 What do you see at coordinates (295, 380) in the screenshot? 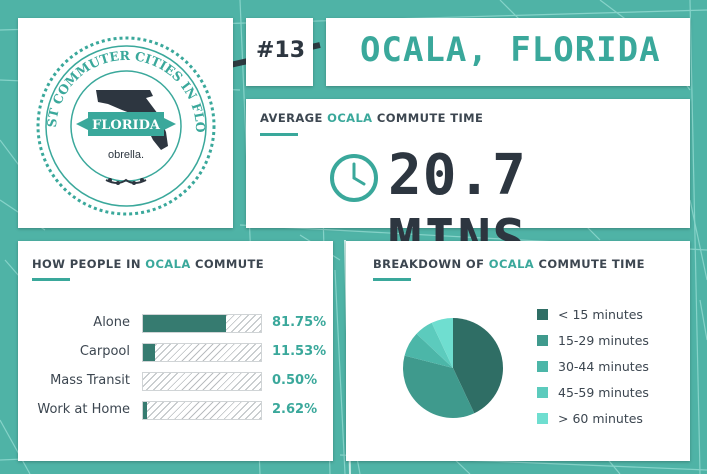
I see `bar-value: 0.50%` at bounding box center [295, 380].